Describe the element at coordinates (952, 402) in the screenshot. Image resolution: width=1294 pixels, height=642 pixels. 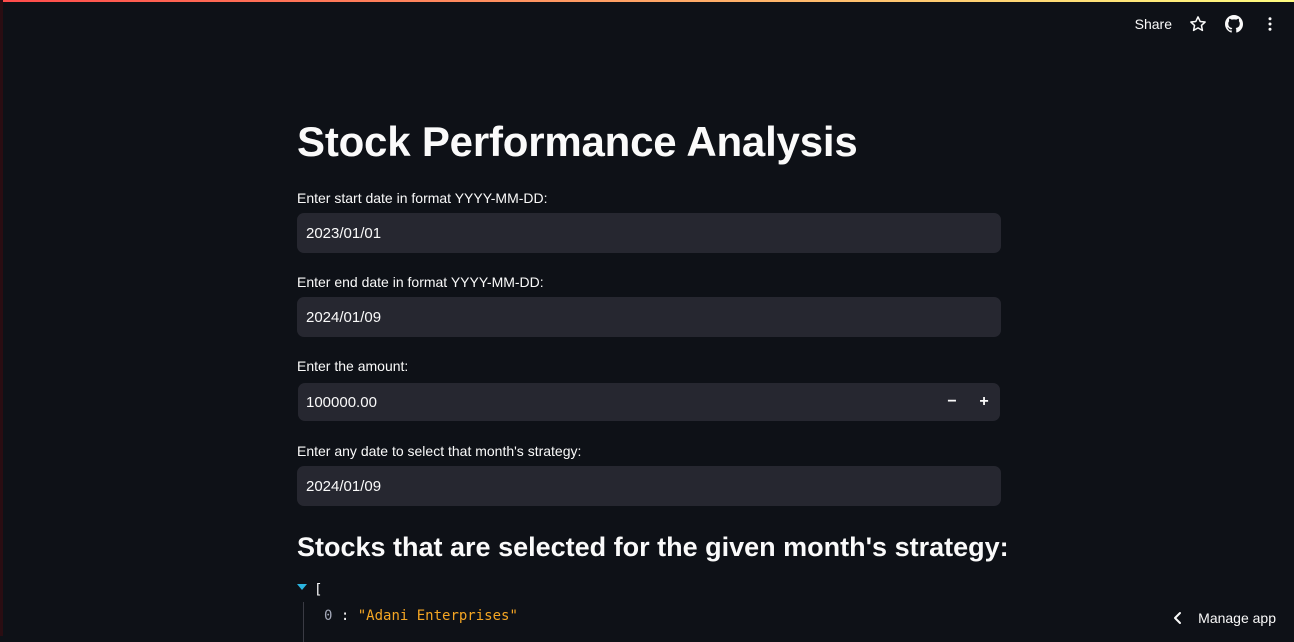
I see `amount-decrement-button: −` at that location.